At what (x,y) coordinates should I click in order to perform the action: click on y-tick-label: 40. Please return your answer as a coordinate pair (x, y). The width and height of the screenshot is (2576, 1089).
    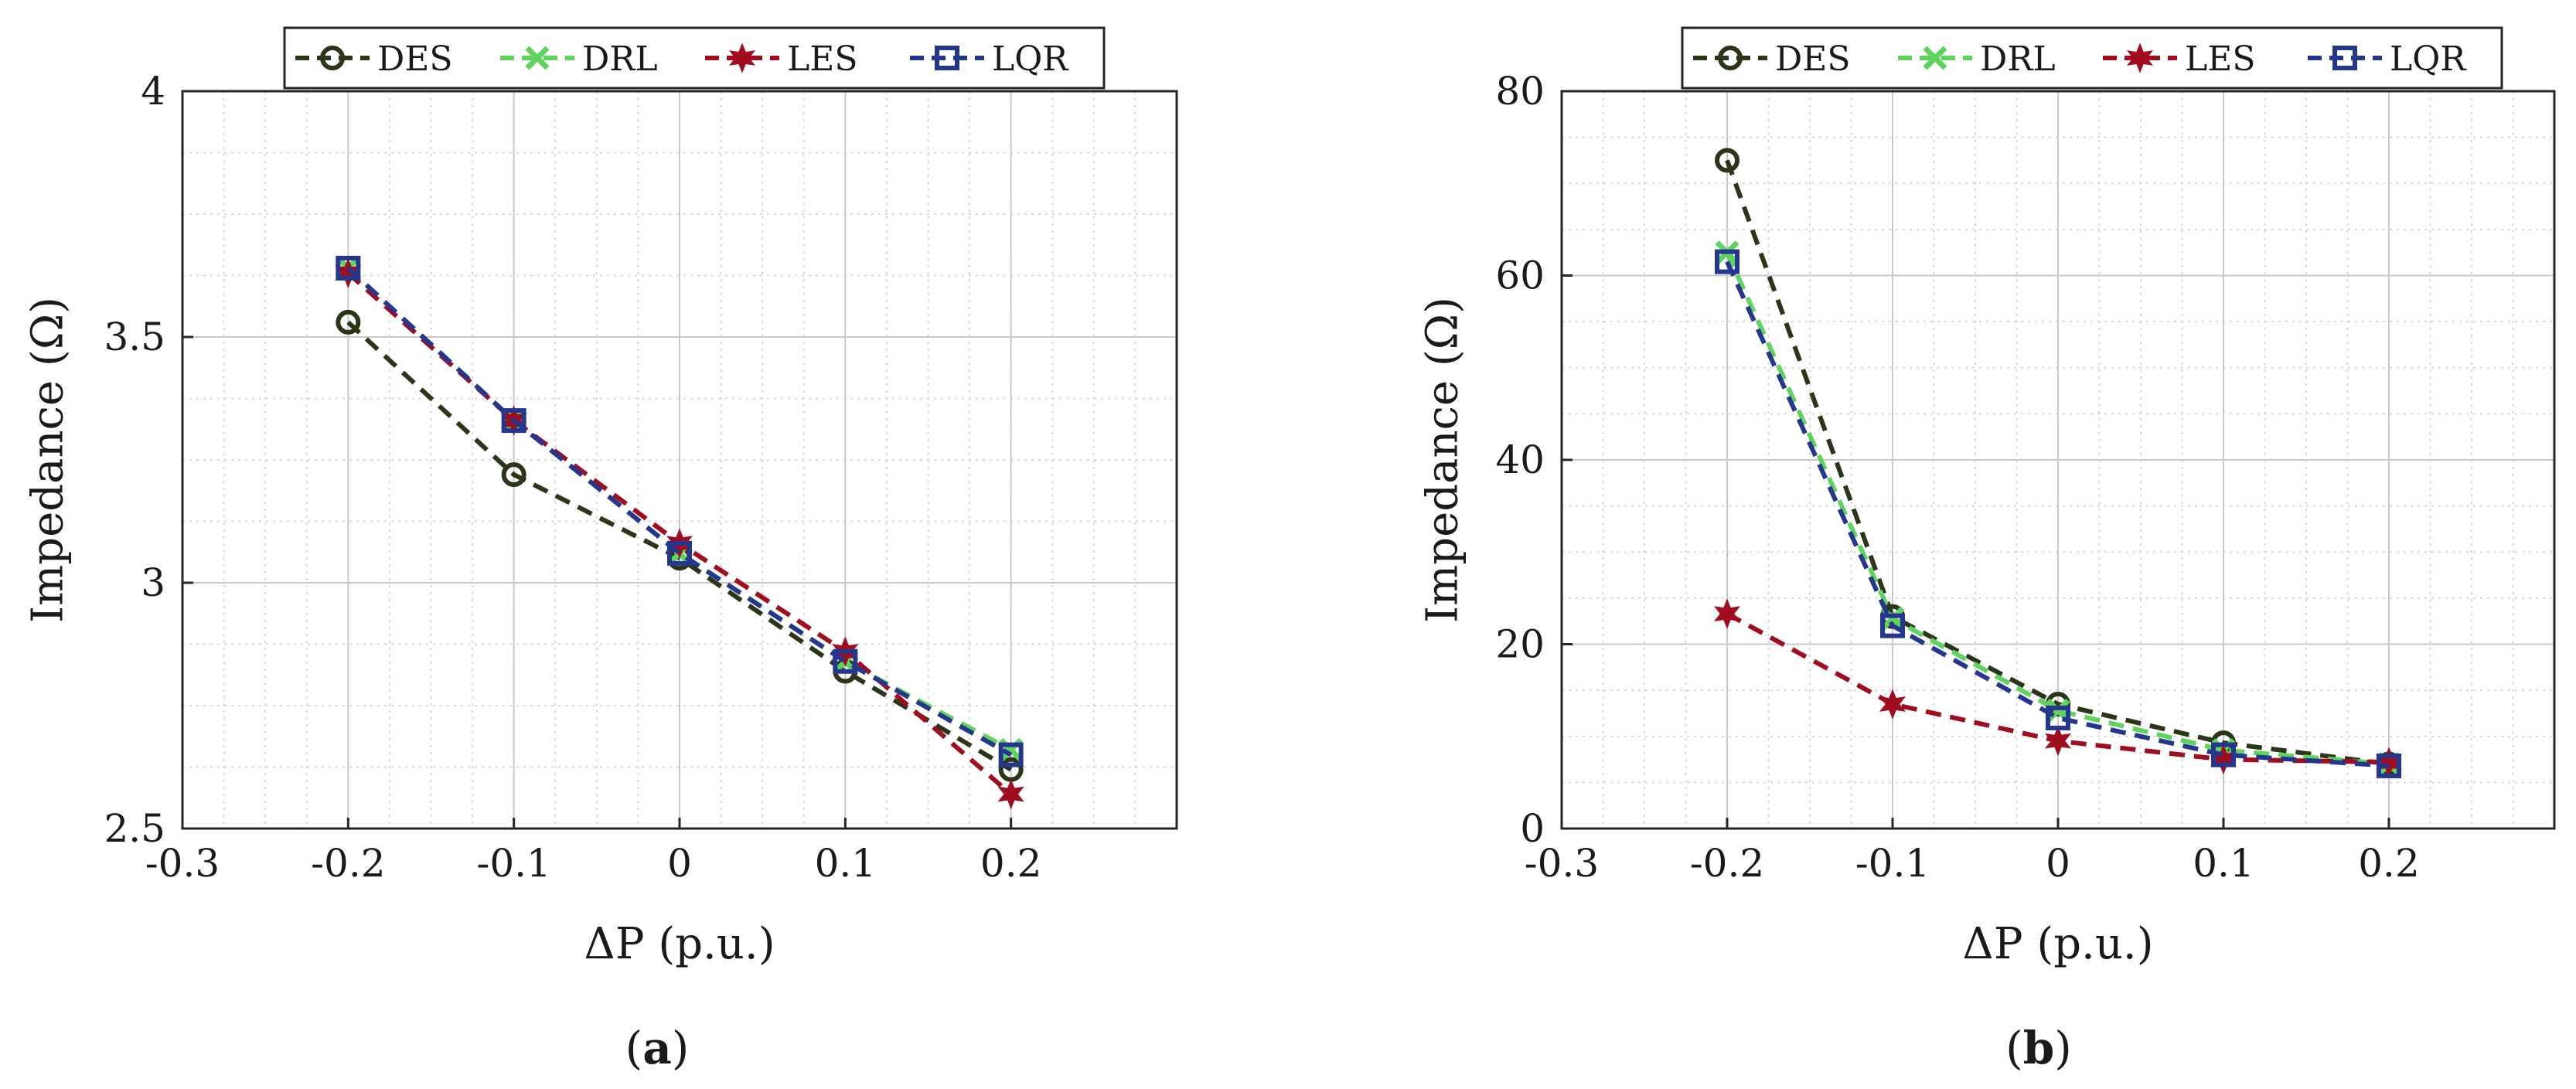
    Looking at the image, I should click on (1520, 459).